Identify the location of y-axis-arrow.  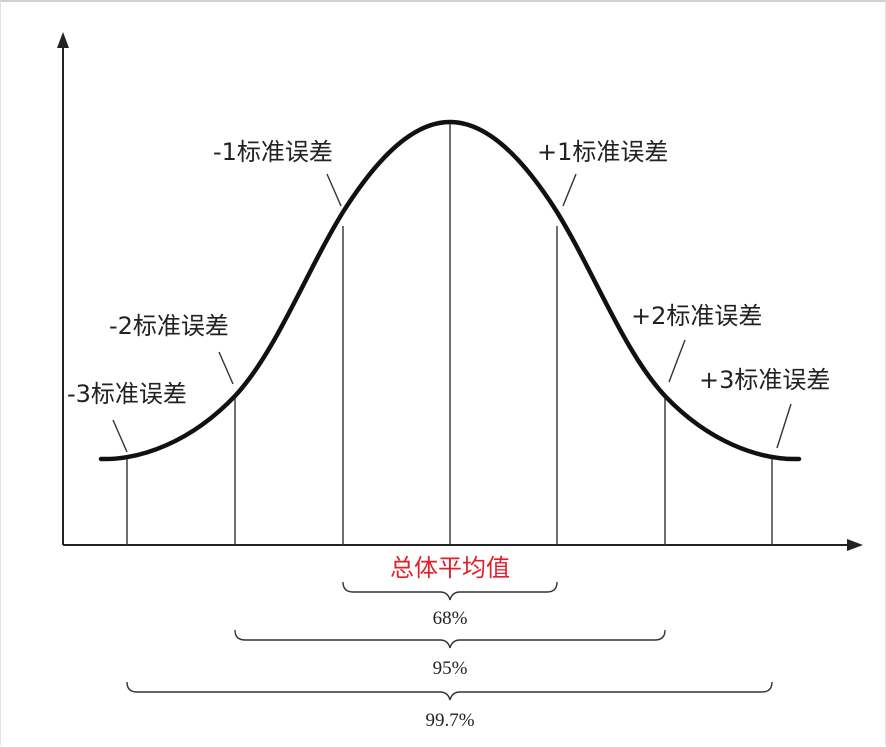
(63, 40).